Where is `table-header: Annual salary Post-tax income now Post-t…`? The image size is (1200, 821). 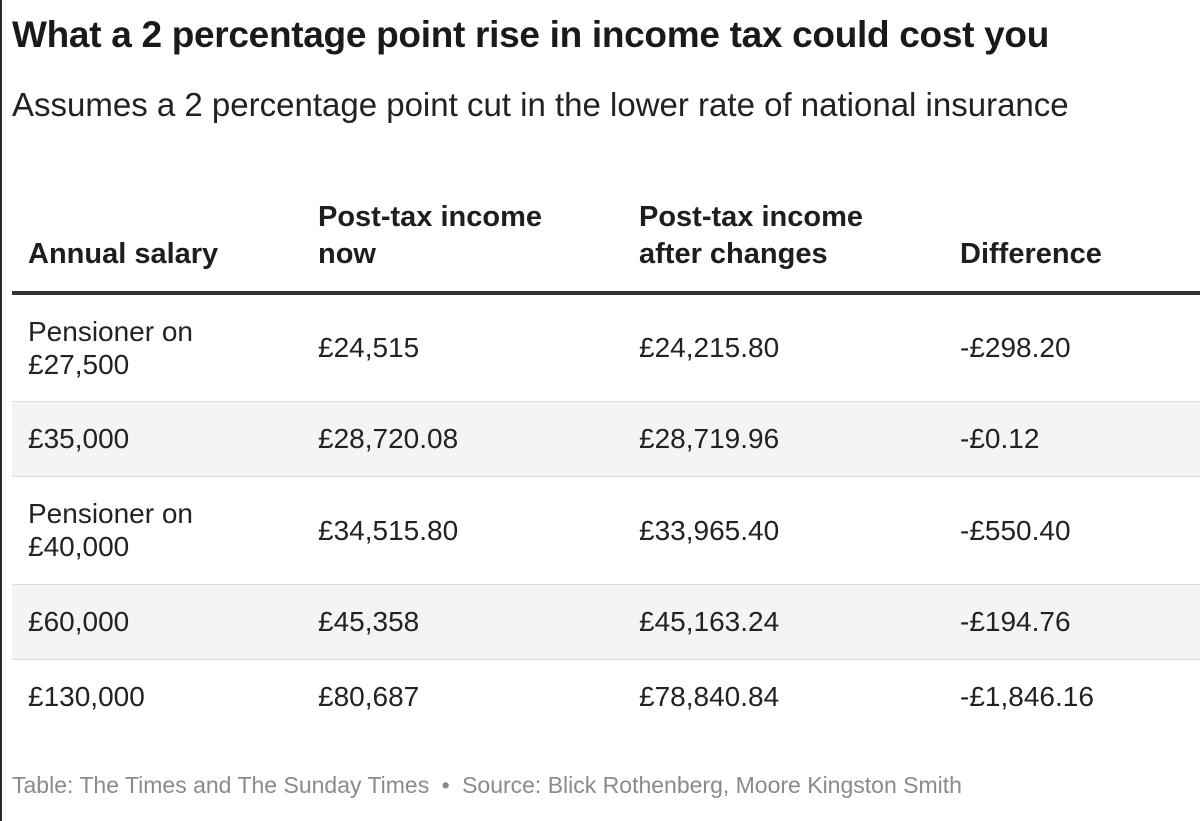
table-header: Annual salary Post-tax income now Post-t… is located at coordinates (606, 242).